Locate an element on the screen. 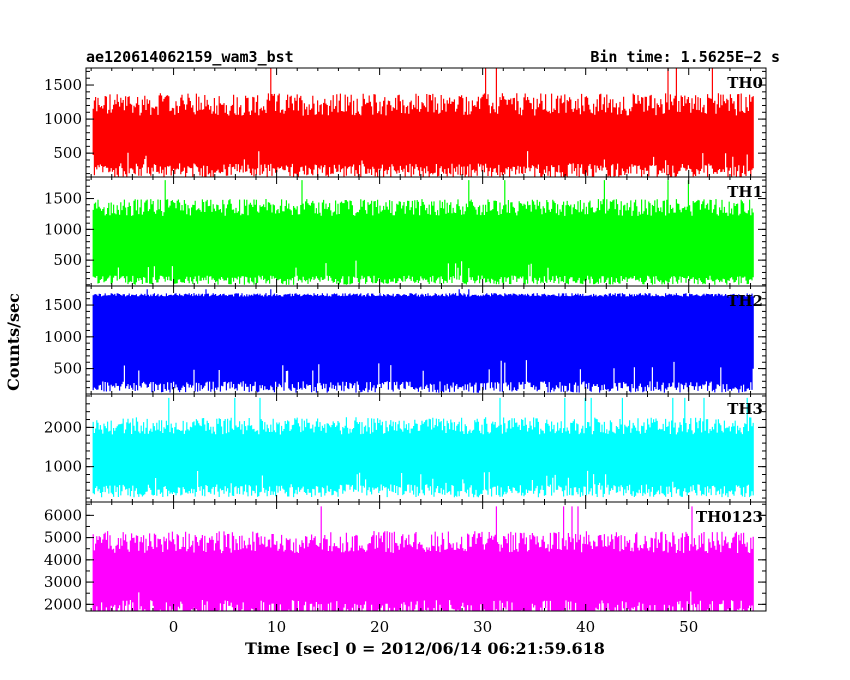  panel-frame is located at coordinates (426, 556).